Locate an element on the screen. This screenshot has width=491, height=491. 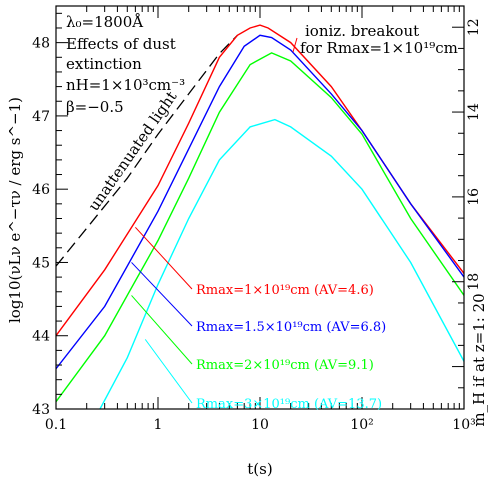
breakout-annotation: ioniz. breakout for Rmax=1×10¹⁹cm is located at coordinates (375, 39).